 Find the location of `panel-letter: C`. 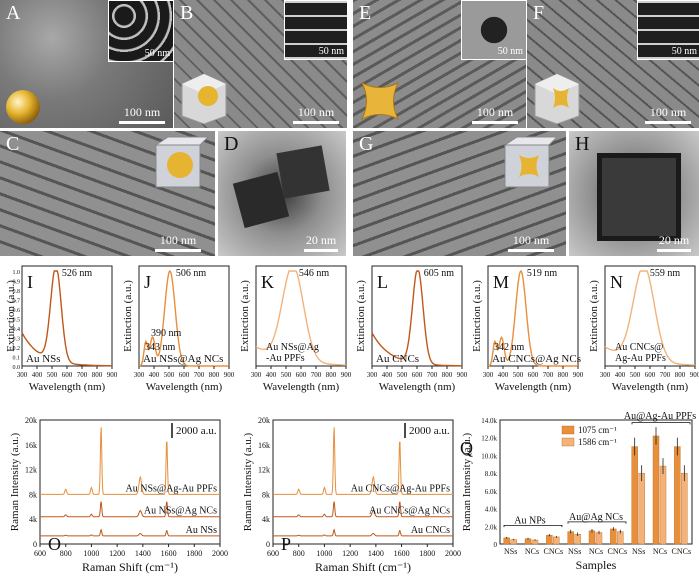

panel-letter: C is located at coordinates (13, 144).